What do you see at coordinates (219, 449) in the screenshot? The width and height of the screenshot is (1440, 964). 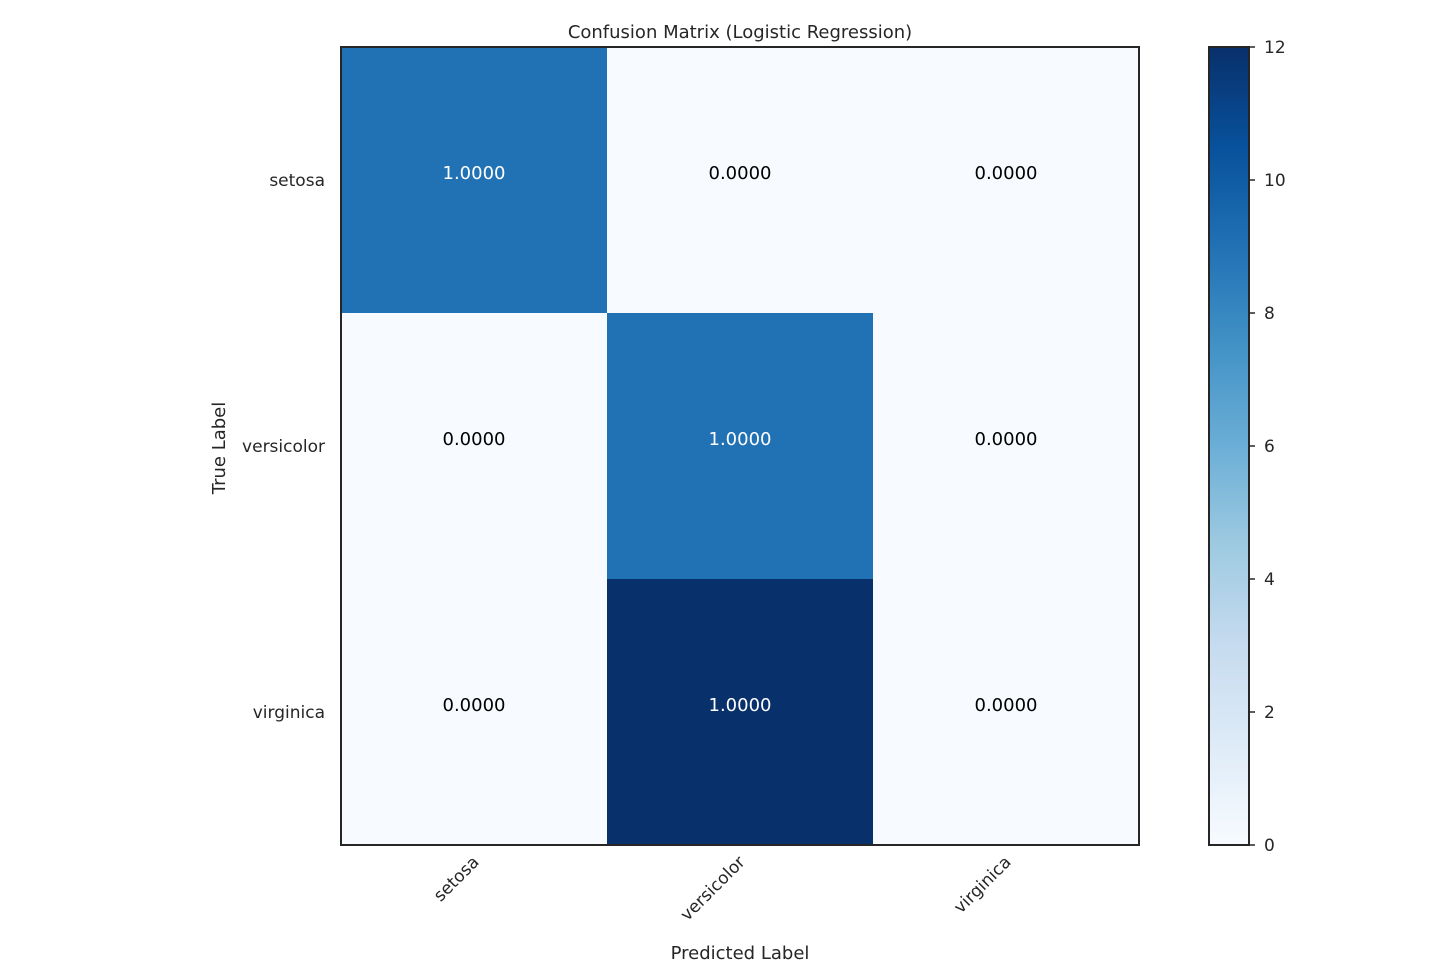 I see `y-axis-label: True Label` at bounding box center [219, 449].